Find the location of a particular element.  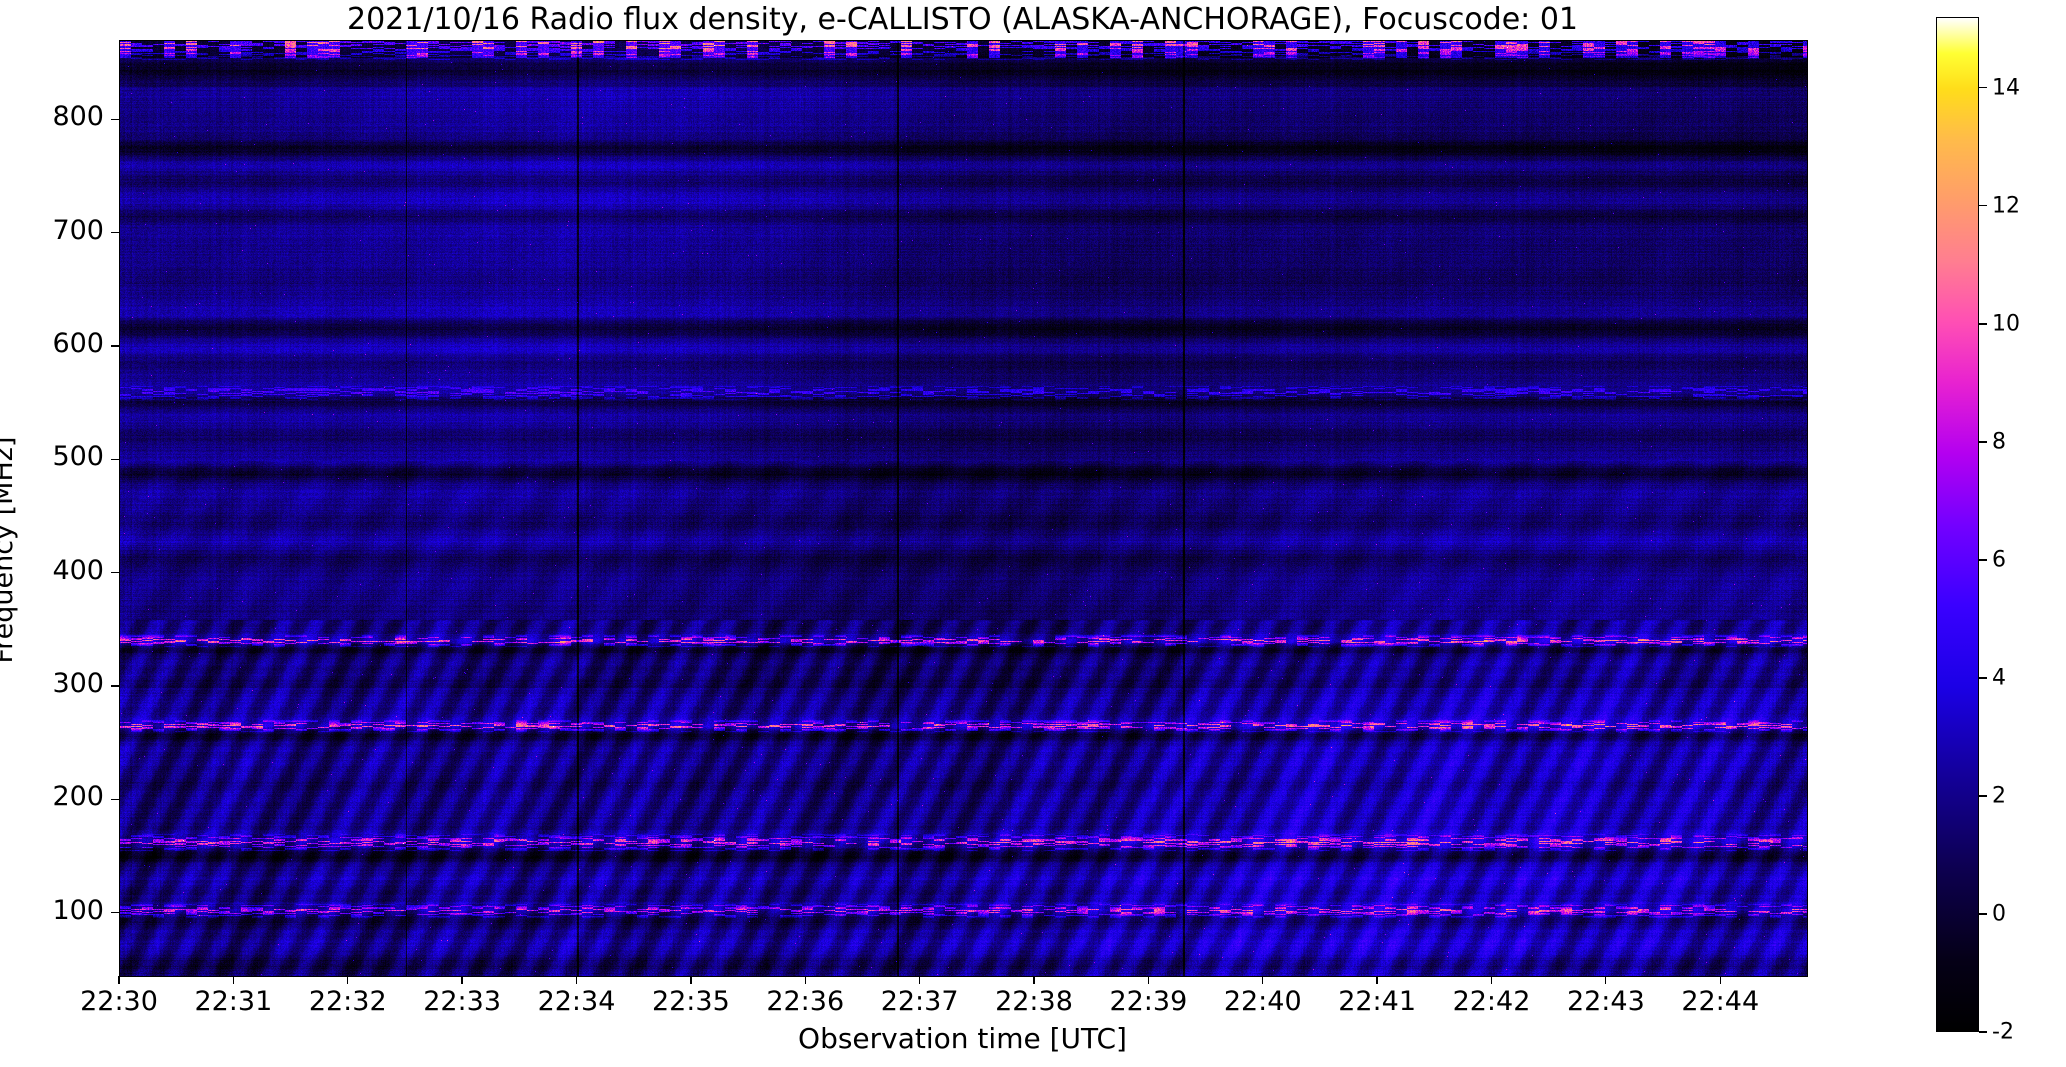

x-tick-label: 22:30 is located at coordinates (119, 1001).